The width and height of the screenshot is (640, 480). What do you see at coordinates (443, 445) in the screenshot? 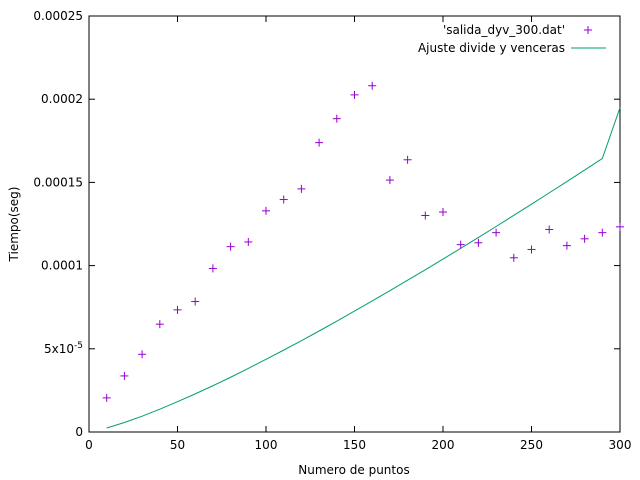
I see `x-tick-label: 200` at bounding box center [443, 445].